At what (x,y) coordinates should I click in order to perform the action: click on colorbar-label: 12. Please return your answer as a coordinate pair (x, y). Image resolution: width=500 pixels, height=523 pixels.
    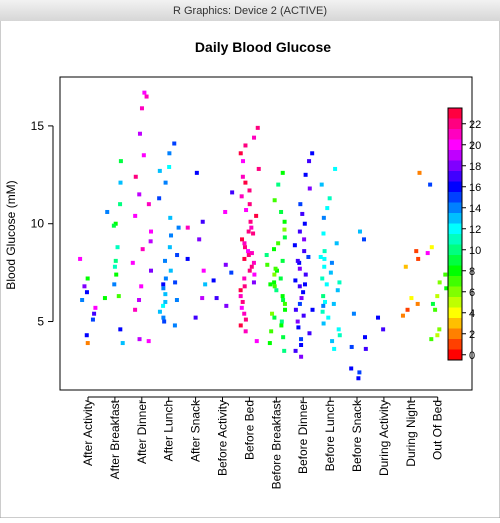
    Looking at the image, I should click on (475, 230).